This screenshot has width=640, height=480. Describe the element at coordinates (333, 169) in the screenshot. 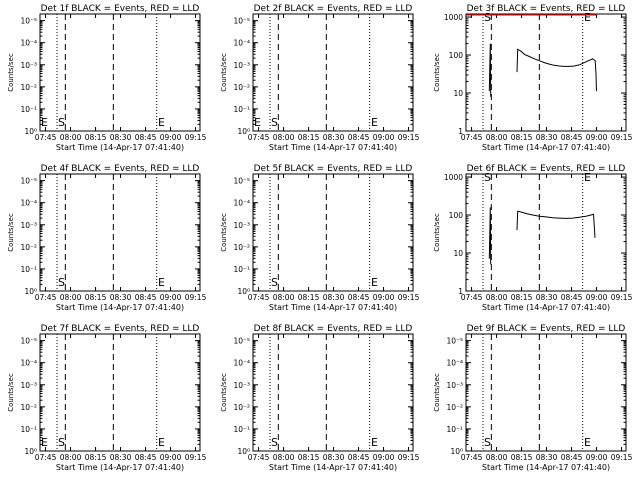

I see `panel-title: Det 5f BLACK = Events, RED = LLD` at that location.